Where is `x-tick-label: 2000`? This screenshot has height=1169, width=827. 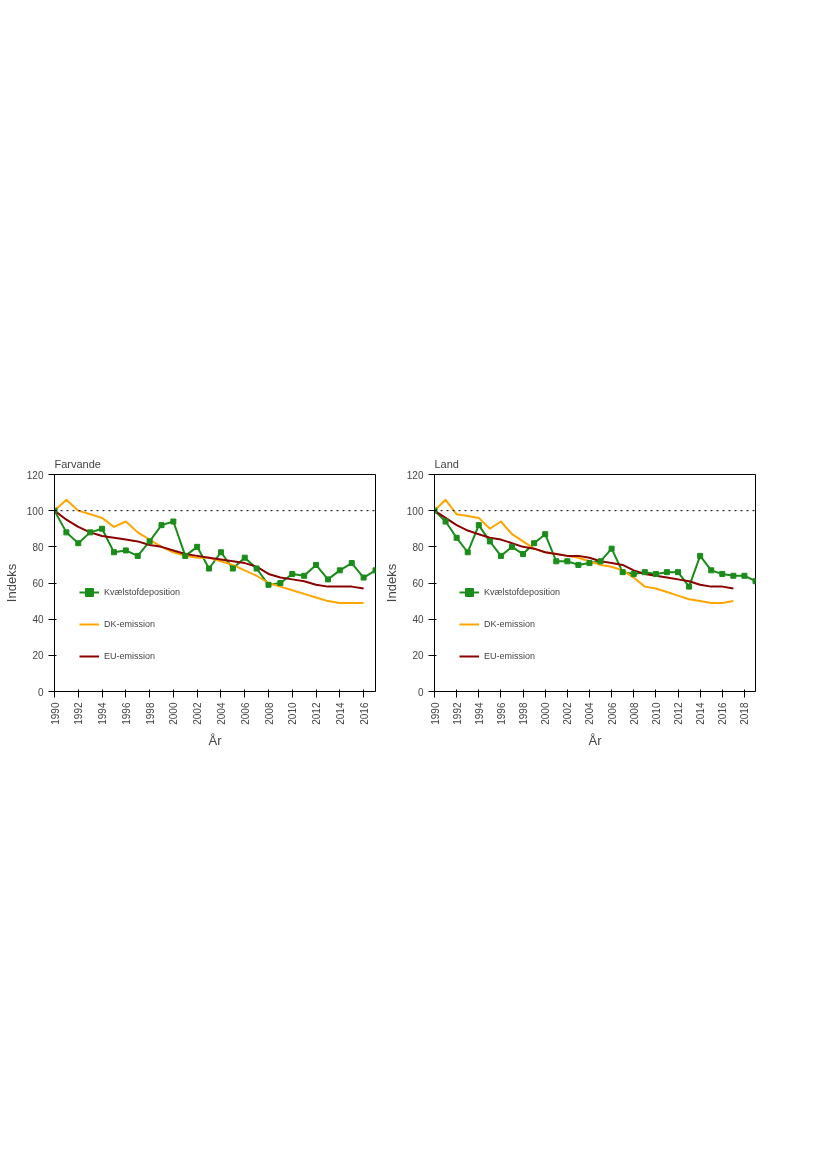 x-tick-label: 2000 is located at coordinates (546, 713).